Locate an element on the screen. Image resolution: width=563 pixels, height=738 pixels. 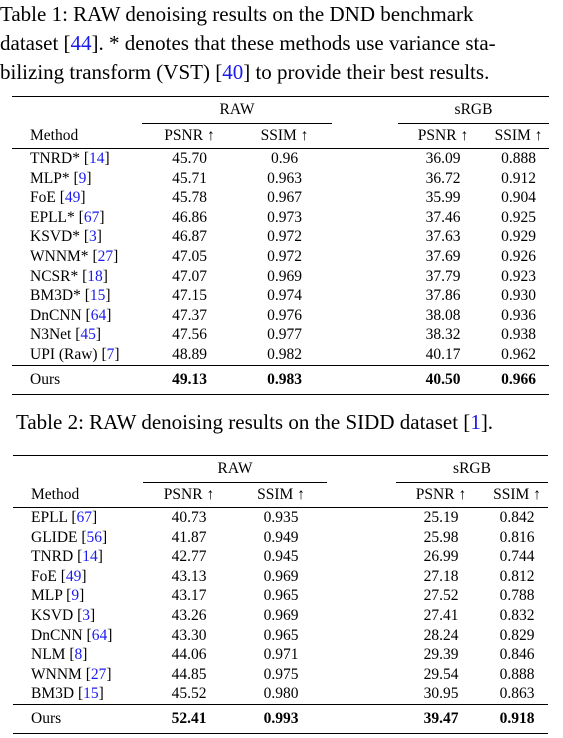
value-cell: 37.69 is located at coordinates (443, 256).